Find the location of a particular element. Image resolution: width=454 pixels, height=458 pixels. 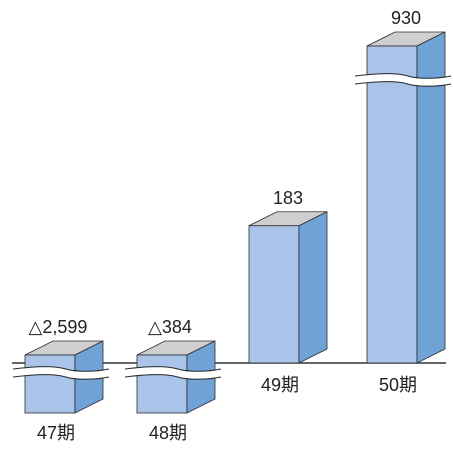

value-label-48期: △384 is located at coordinates (170, 327).